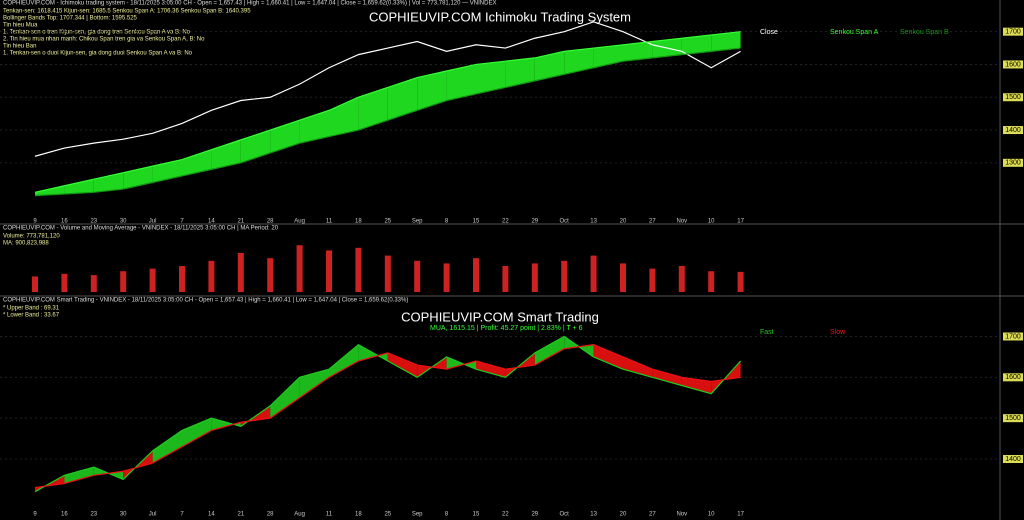  Describe the element at coordinates (593, 515) in the screenshot. I see `x-tick-label: 13` at that location.